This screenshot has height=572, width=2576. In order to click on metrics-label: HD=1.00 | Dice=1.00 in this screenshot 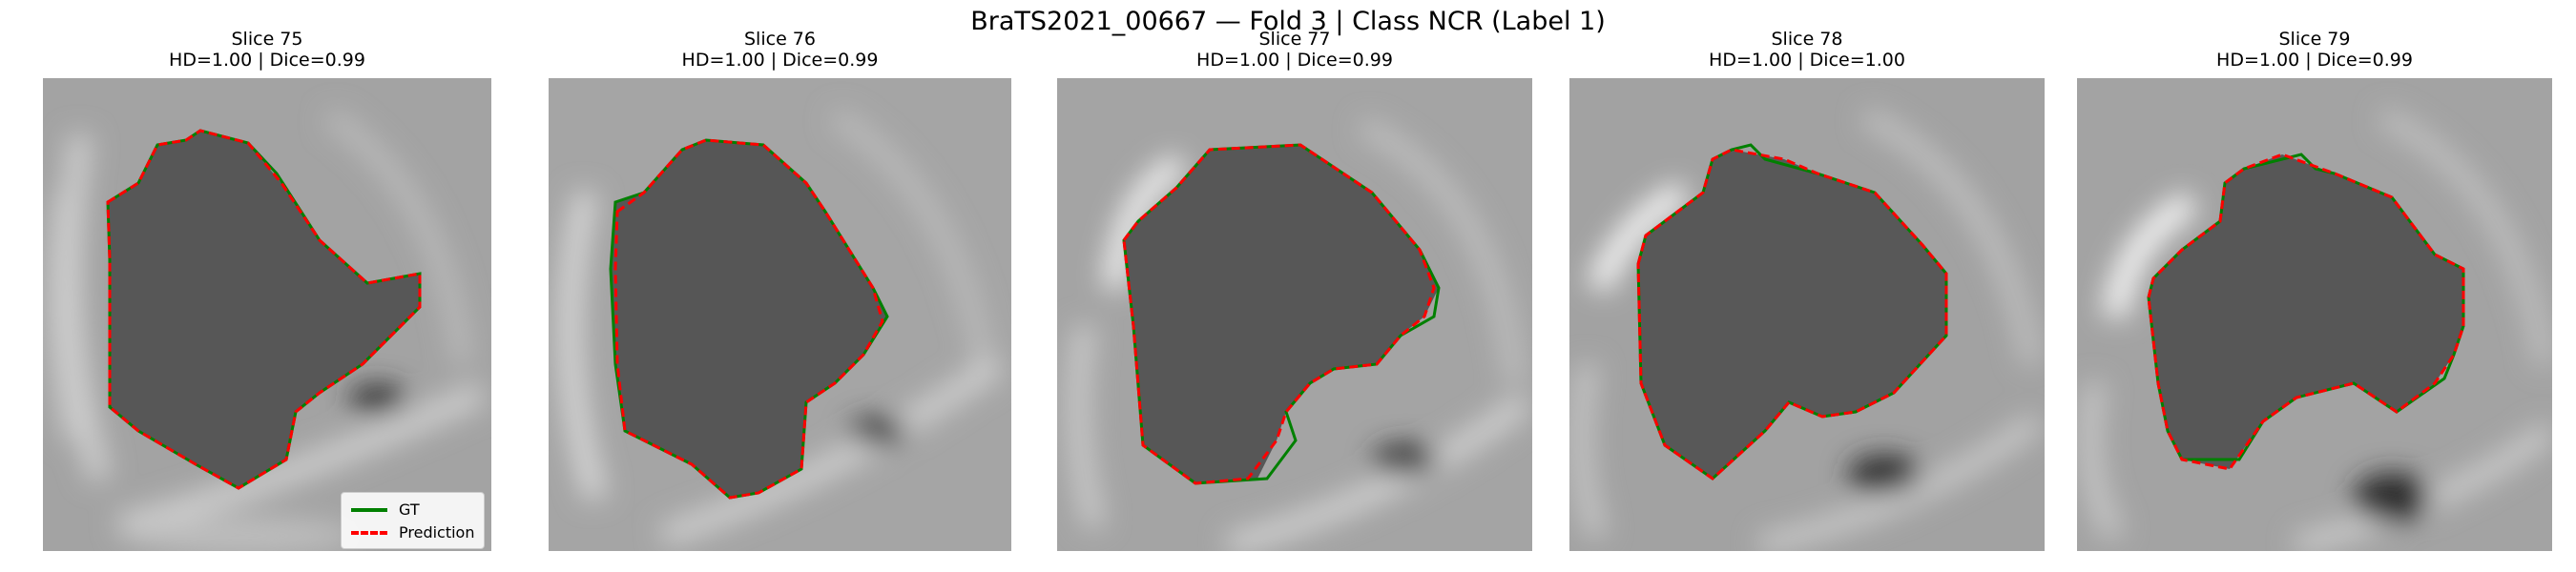, I will do `click(1807, 60)`.